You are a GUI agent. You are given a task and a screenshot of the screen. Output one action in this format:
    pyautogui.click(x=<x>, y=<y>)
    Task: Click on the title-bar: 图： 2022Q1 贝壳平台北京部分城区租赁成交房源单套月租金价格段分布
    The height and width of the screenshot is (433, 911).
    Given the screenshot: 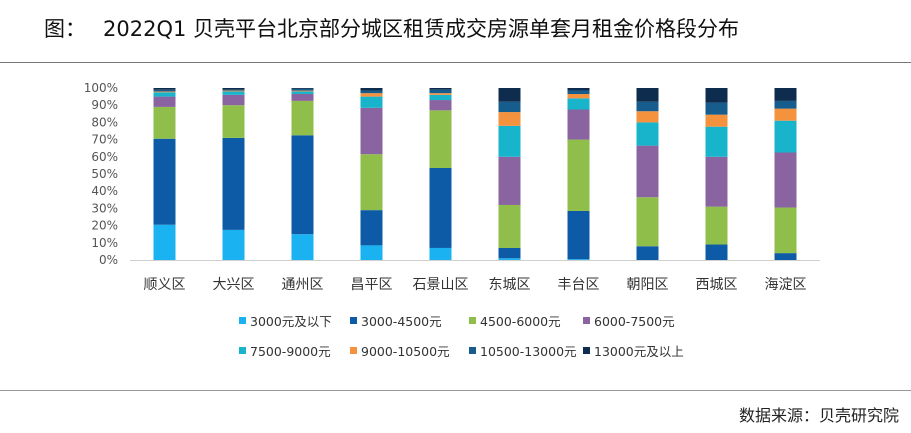 What is the action you would take?
    pyautogui.click(x=455, y=30)
    